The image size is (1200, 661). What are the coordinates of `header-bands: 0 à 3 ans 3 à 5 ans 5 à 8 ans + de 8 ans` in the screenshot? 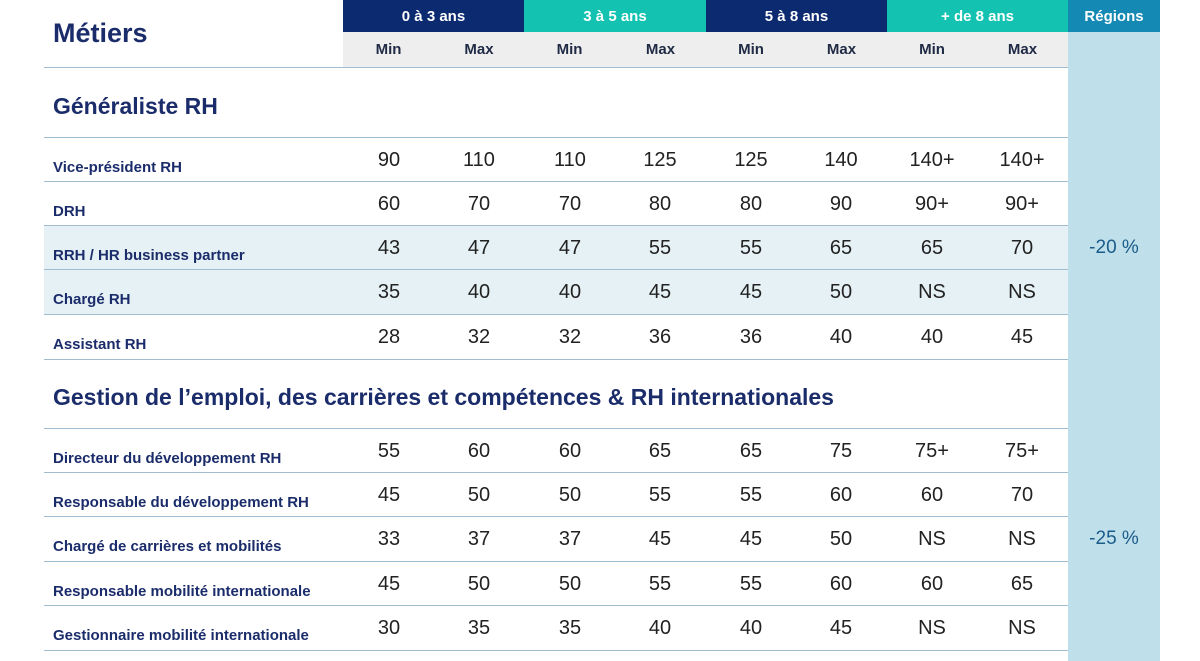 It's located at (705, 16).